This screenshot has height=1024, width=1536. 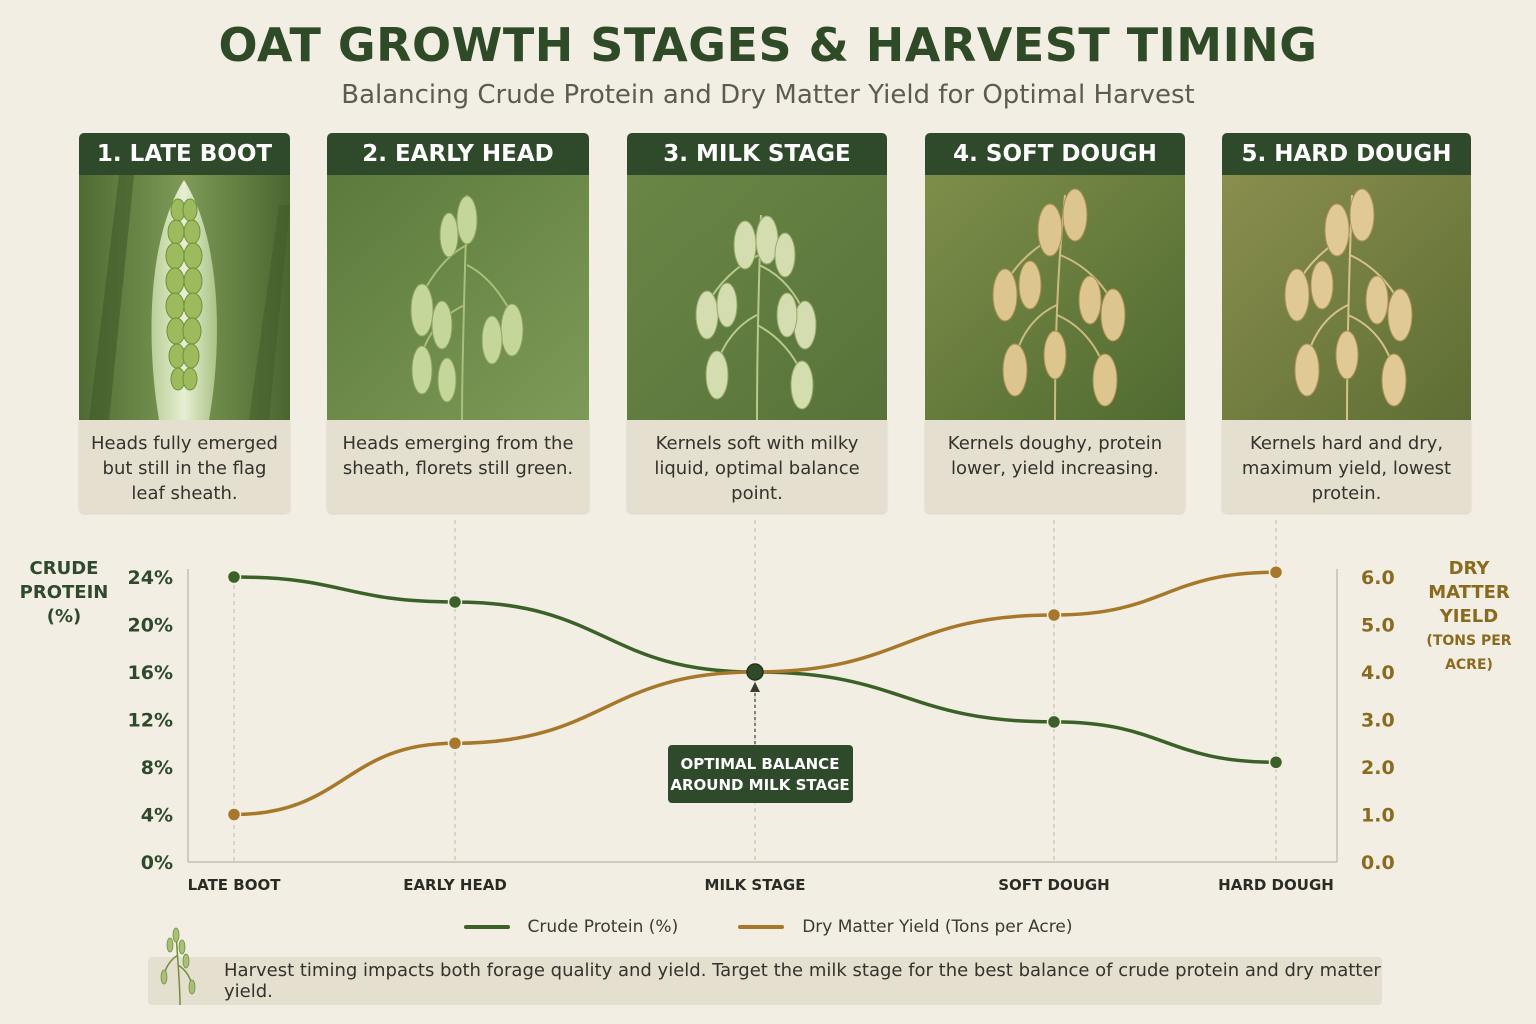 I want to click on right-tick-label: 5.0, so click(x=1378, y=626).